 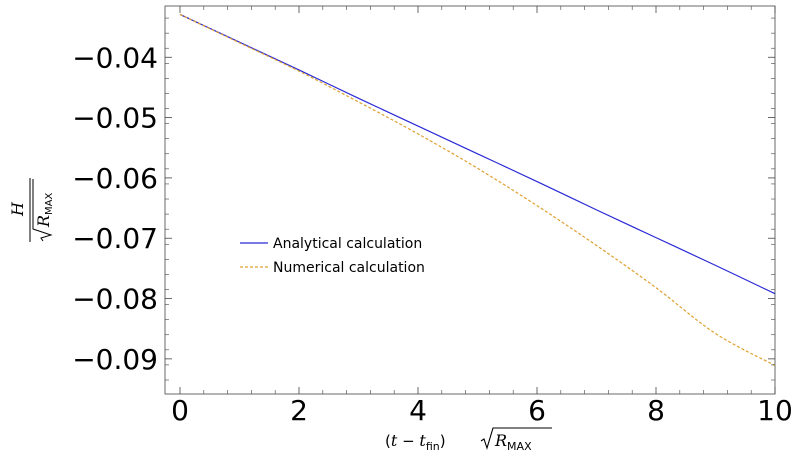 I want to click on y-tick-label: −0.04, so click(x=115, y=57).